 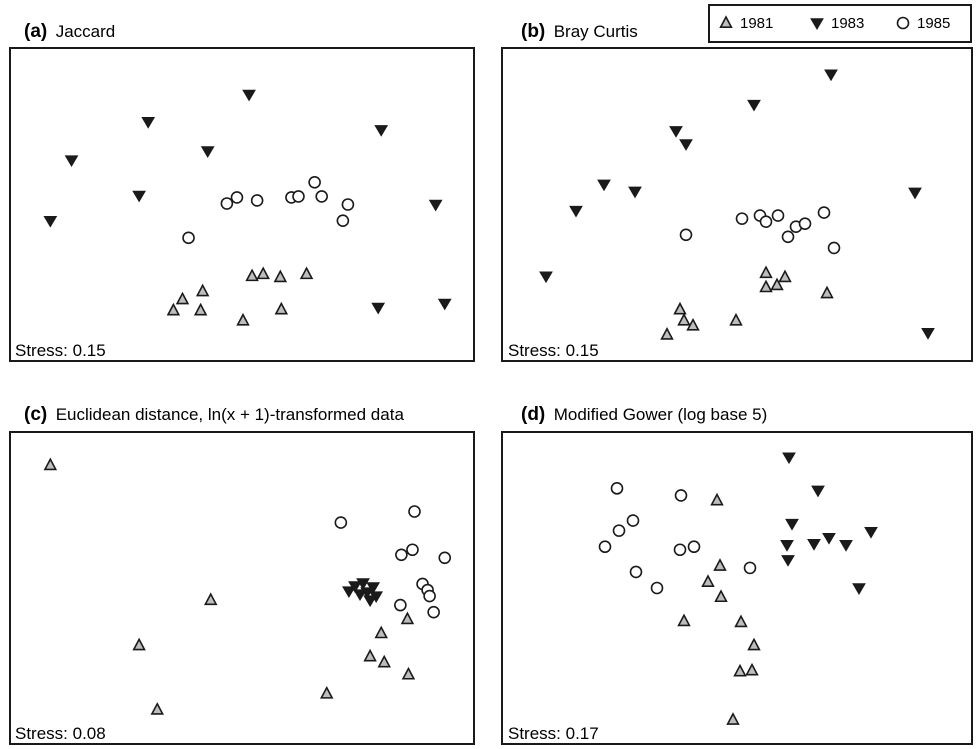 I want to click on legend-symbol-1985, so click(x=903, y=23).